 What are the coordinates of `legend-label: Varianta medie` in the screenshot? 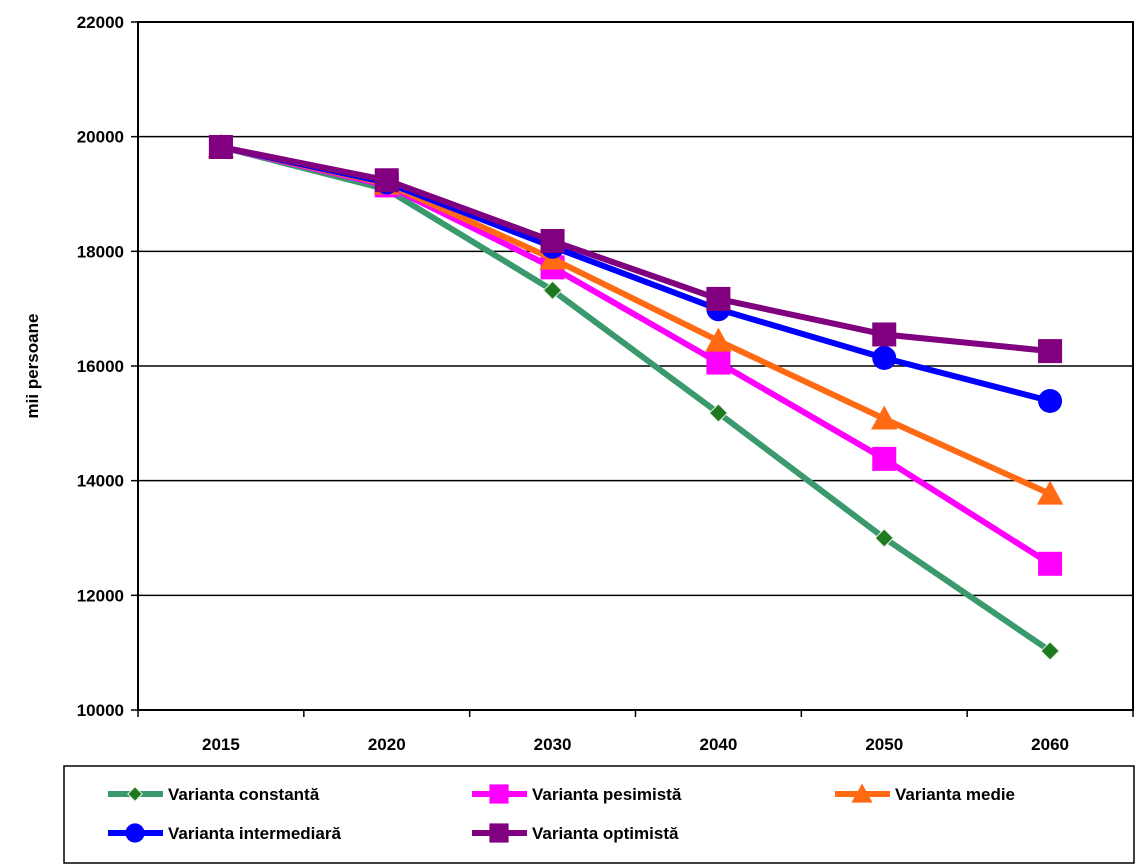 It's located at (955, 794).